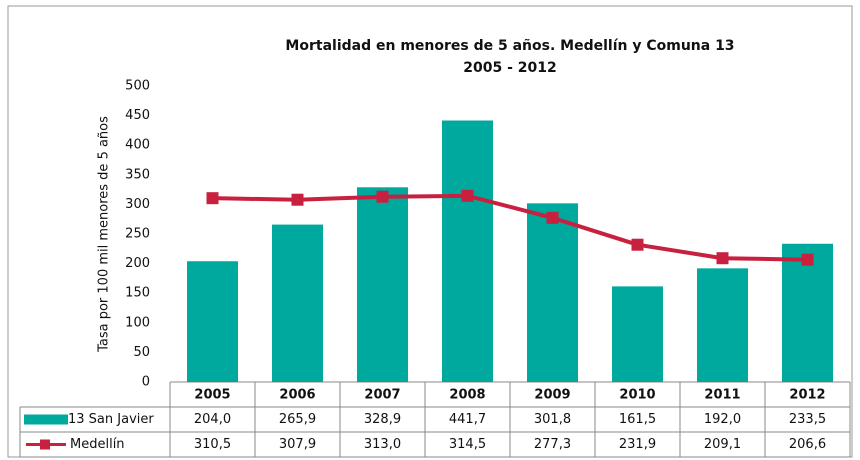 This screenshot has width=860, height=460. I want to click on x-tick-label: 2006, so click(297, 395).